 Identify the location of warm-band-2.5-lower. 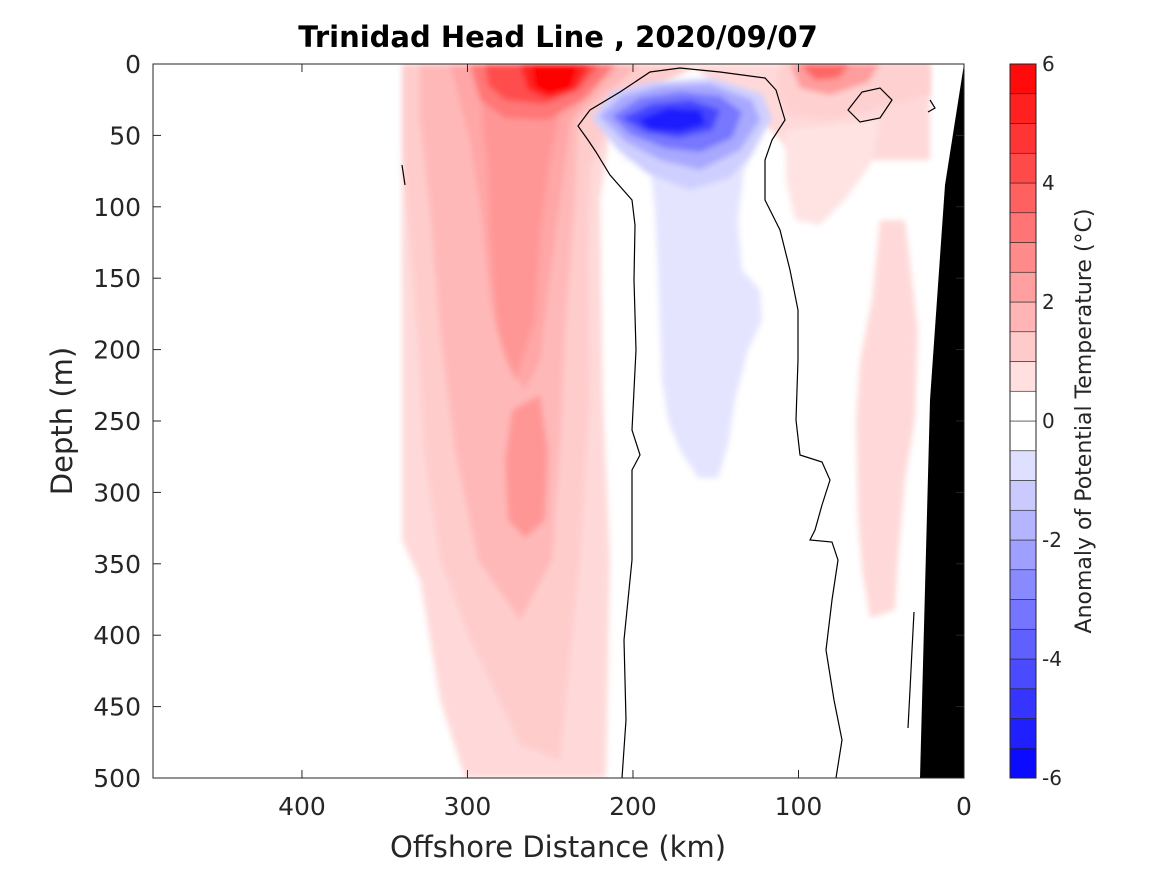
(526, 466).